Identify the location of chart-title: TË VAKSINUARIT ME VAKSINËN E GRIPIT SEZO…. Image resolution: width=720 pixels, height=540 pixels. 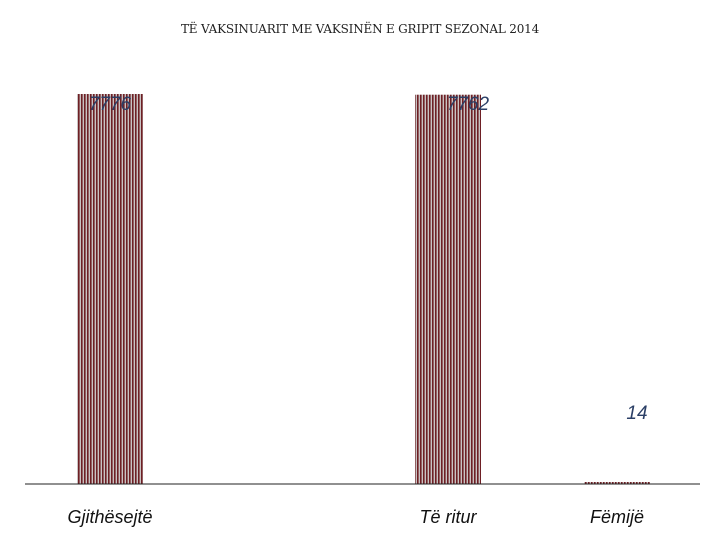
(360, 29).